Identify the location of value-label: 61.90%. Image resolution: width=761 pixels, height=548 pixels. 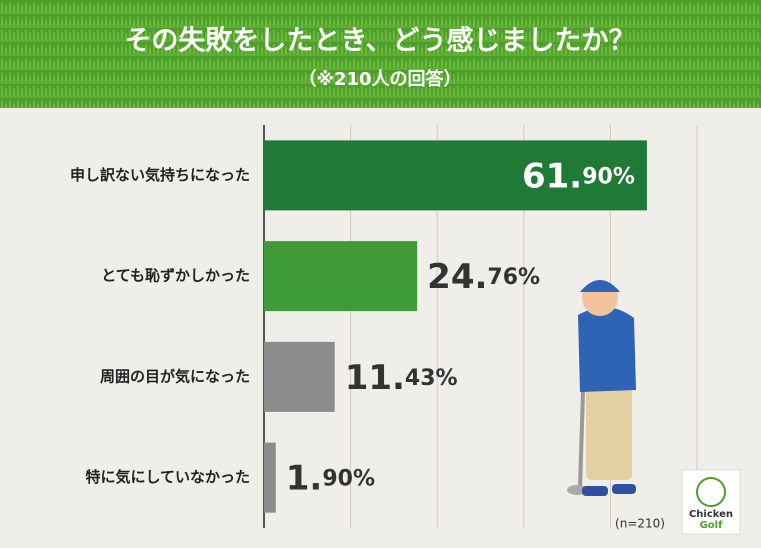
(578, 176).